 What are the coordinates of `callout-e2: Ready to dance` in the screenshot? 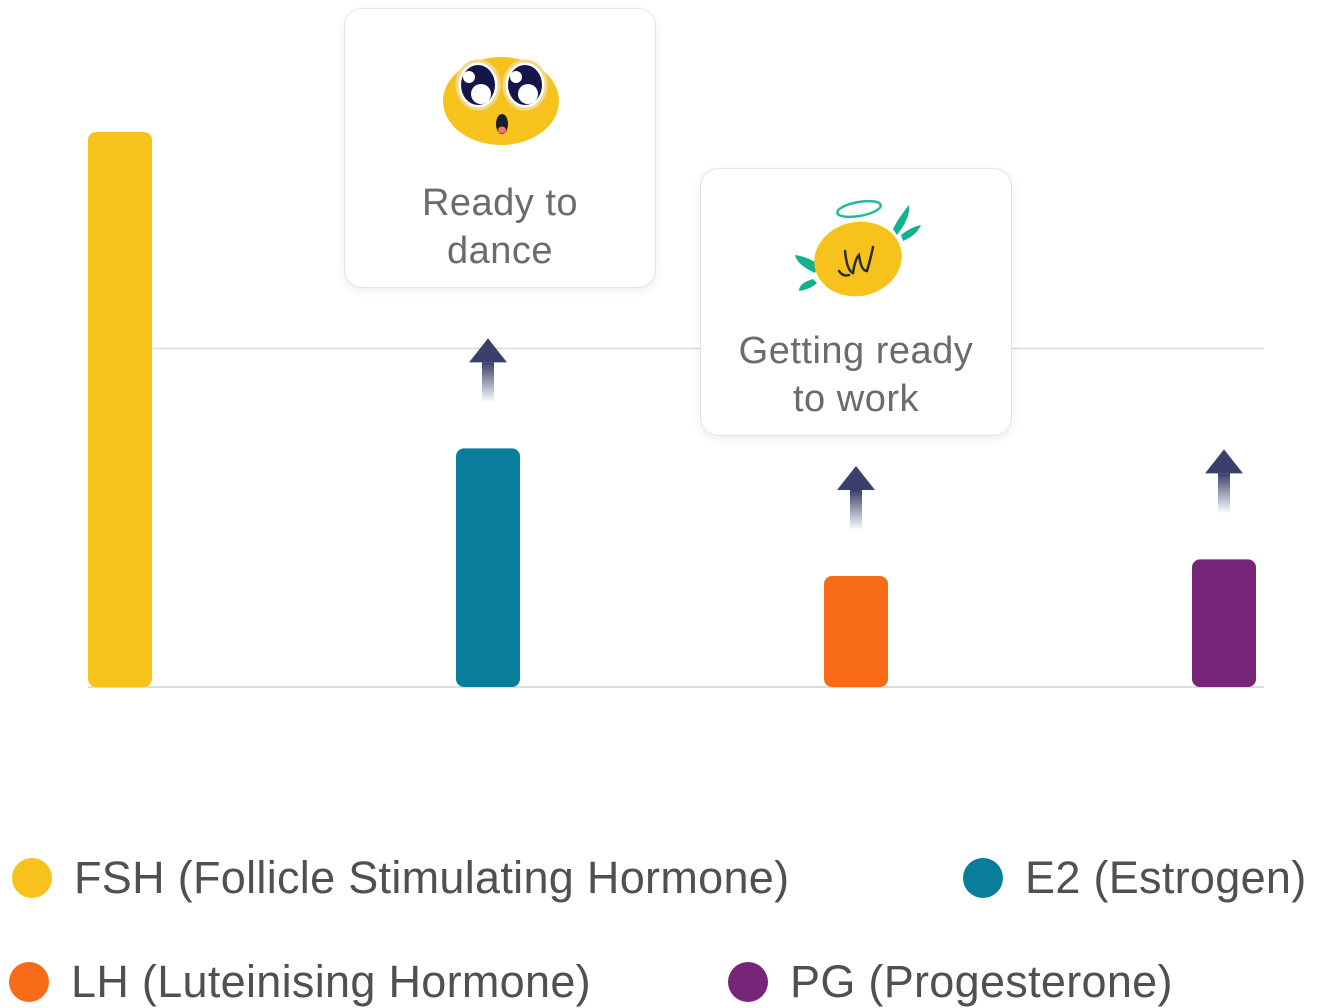 It's located at (500, 148).